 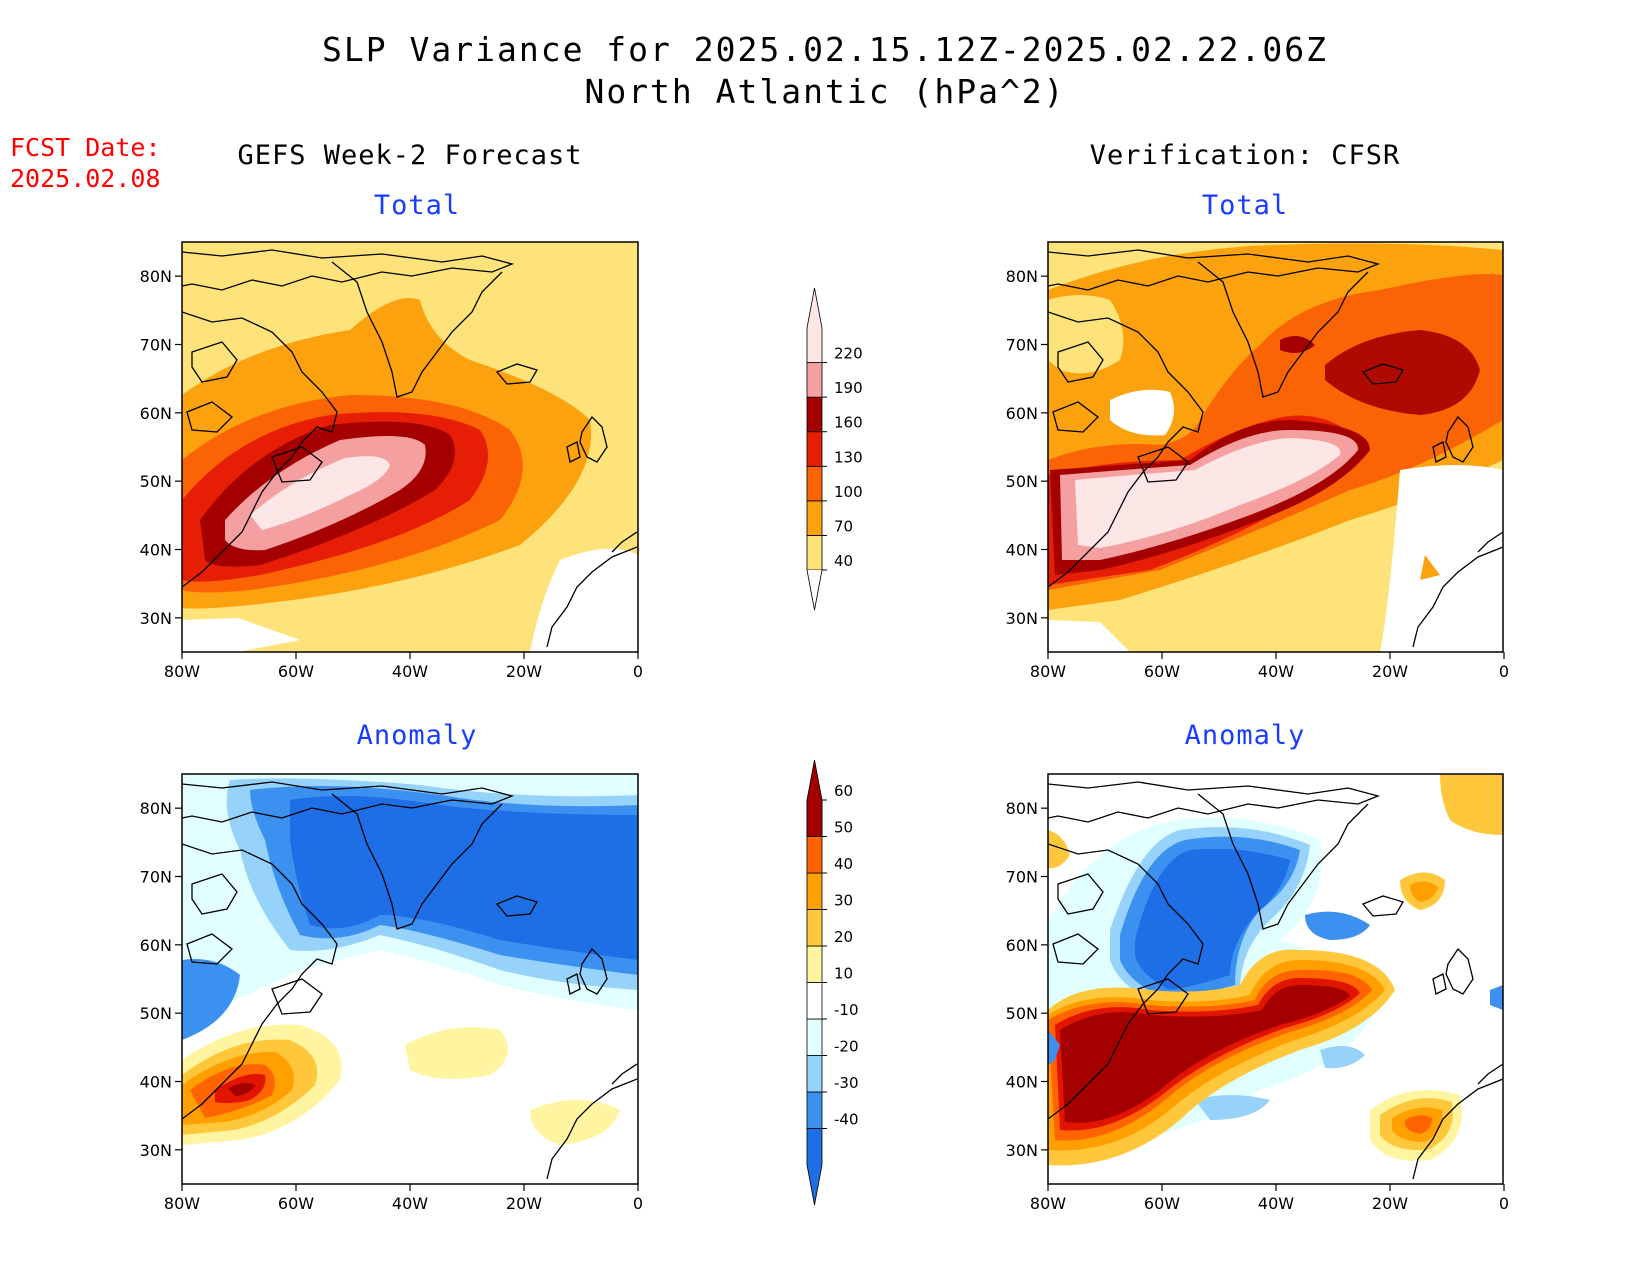 What do you see at coordinates (848, 457) in the screenshot?
I see `colorbar-label: 130` at bounding box center [848, 457].